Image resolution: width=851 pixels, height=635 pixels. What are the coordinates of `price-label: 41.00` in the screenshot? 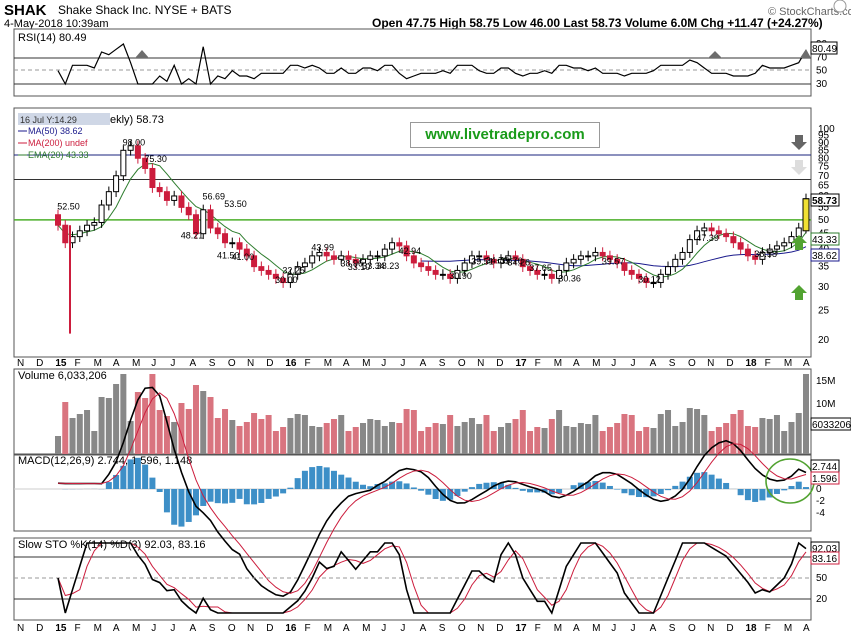 It's located at (243, 257).